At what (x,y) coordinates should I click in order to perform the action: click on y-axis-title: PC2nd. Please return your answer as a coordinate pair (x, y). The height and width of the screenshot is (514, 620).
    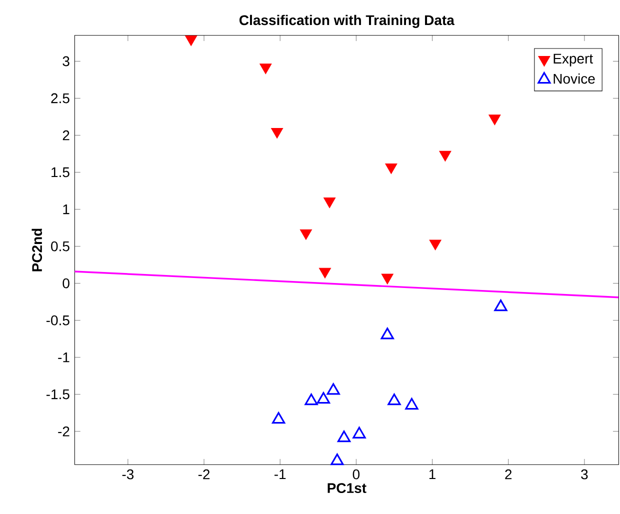
    Looking at the image, I should click on (37, 250).